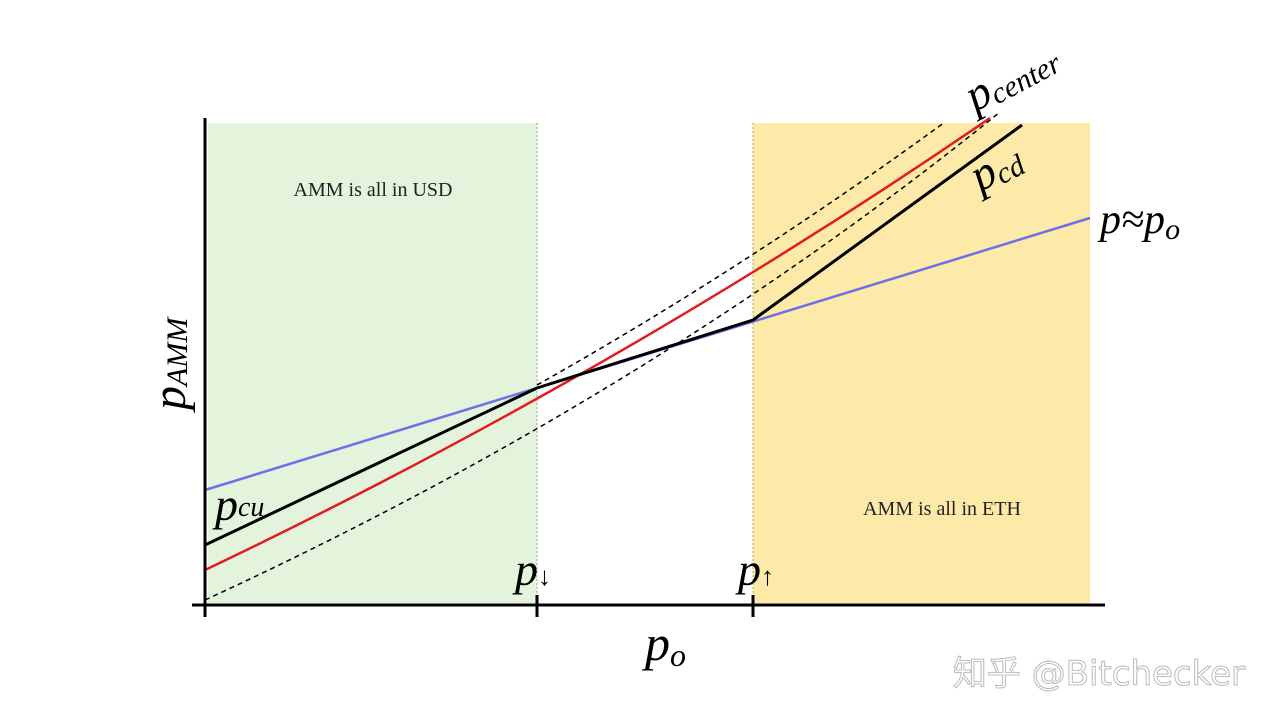  I want to click on curve-label: pcu, so click(238, 504).